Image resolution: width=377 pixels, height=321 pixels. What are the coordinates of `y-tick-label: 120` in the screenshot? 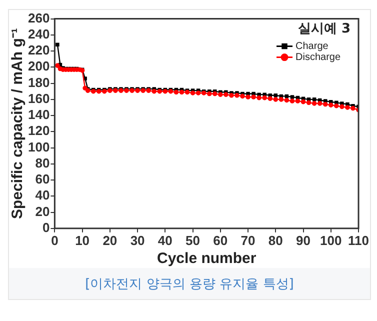 It's located at (39, 130).